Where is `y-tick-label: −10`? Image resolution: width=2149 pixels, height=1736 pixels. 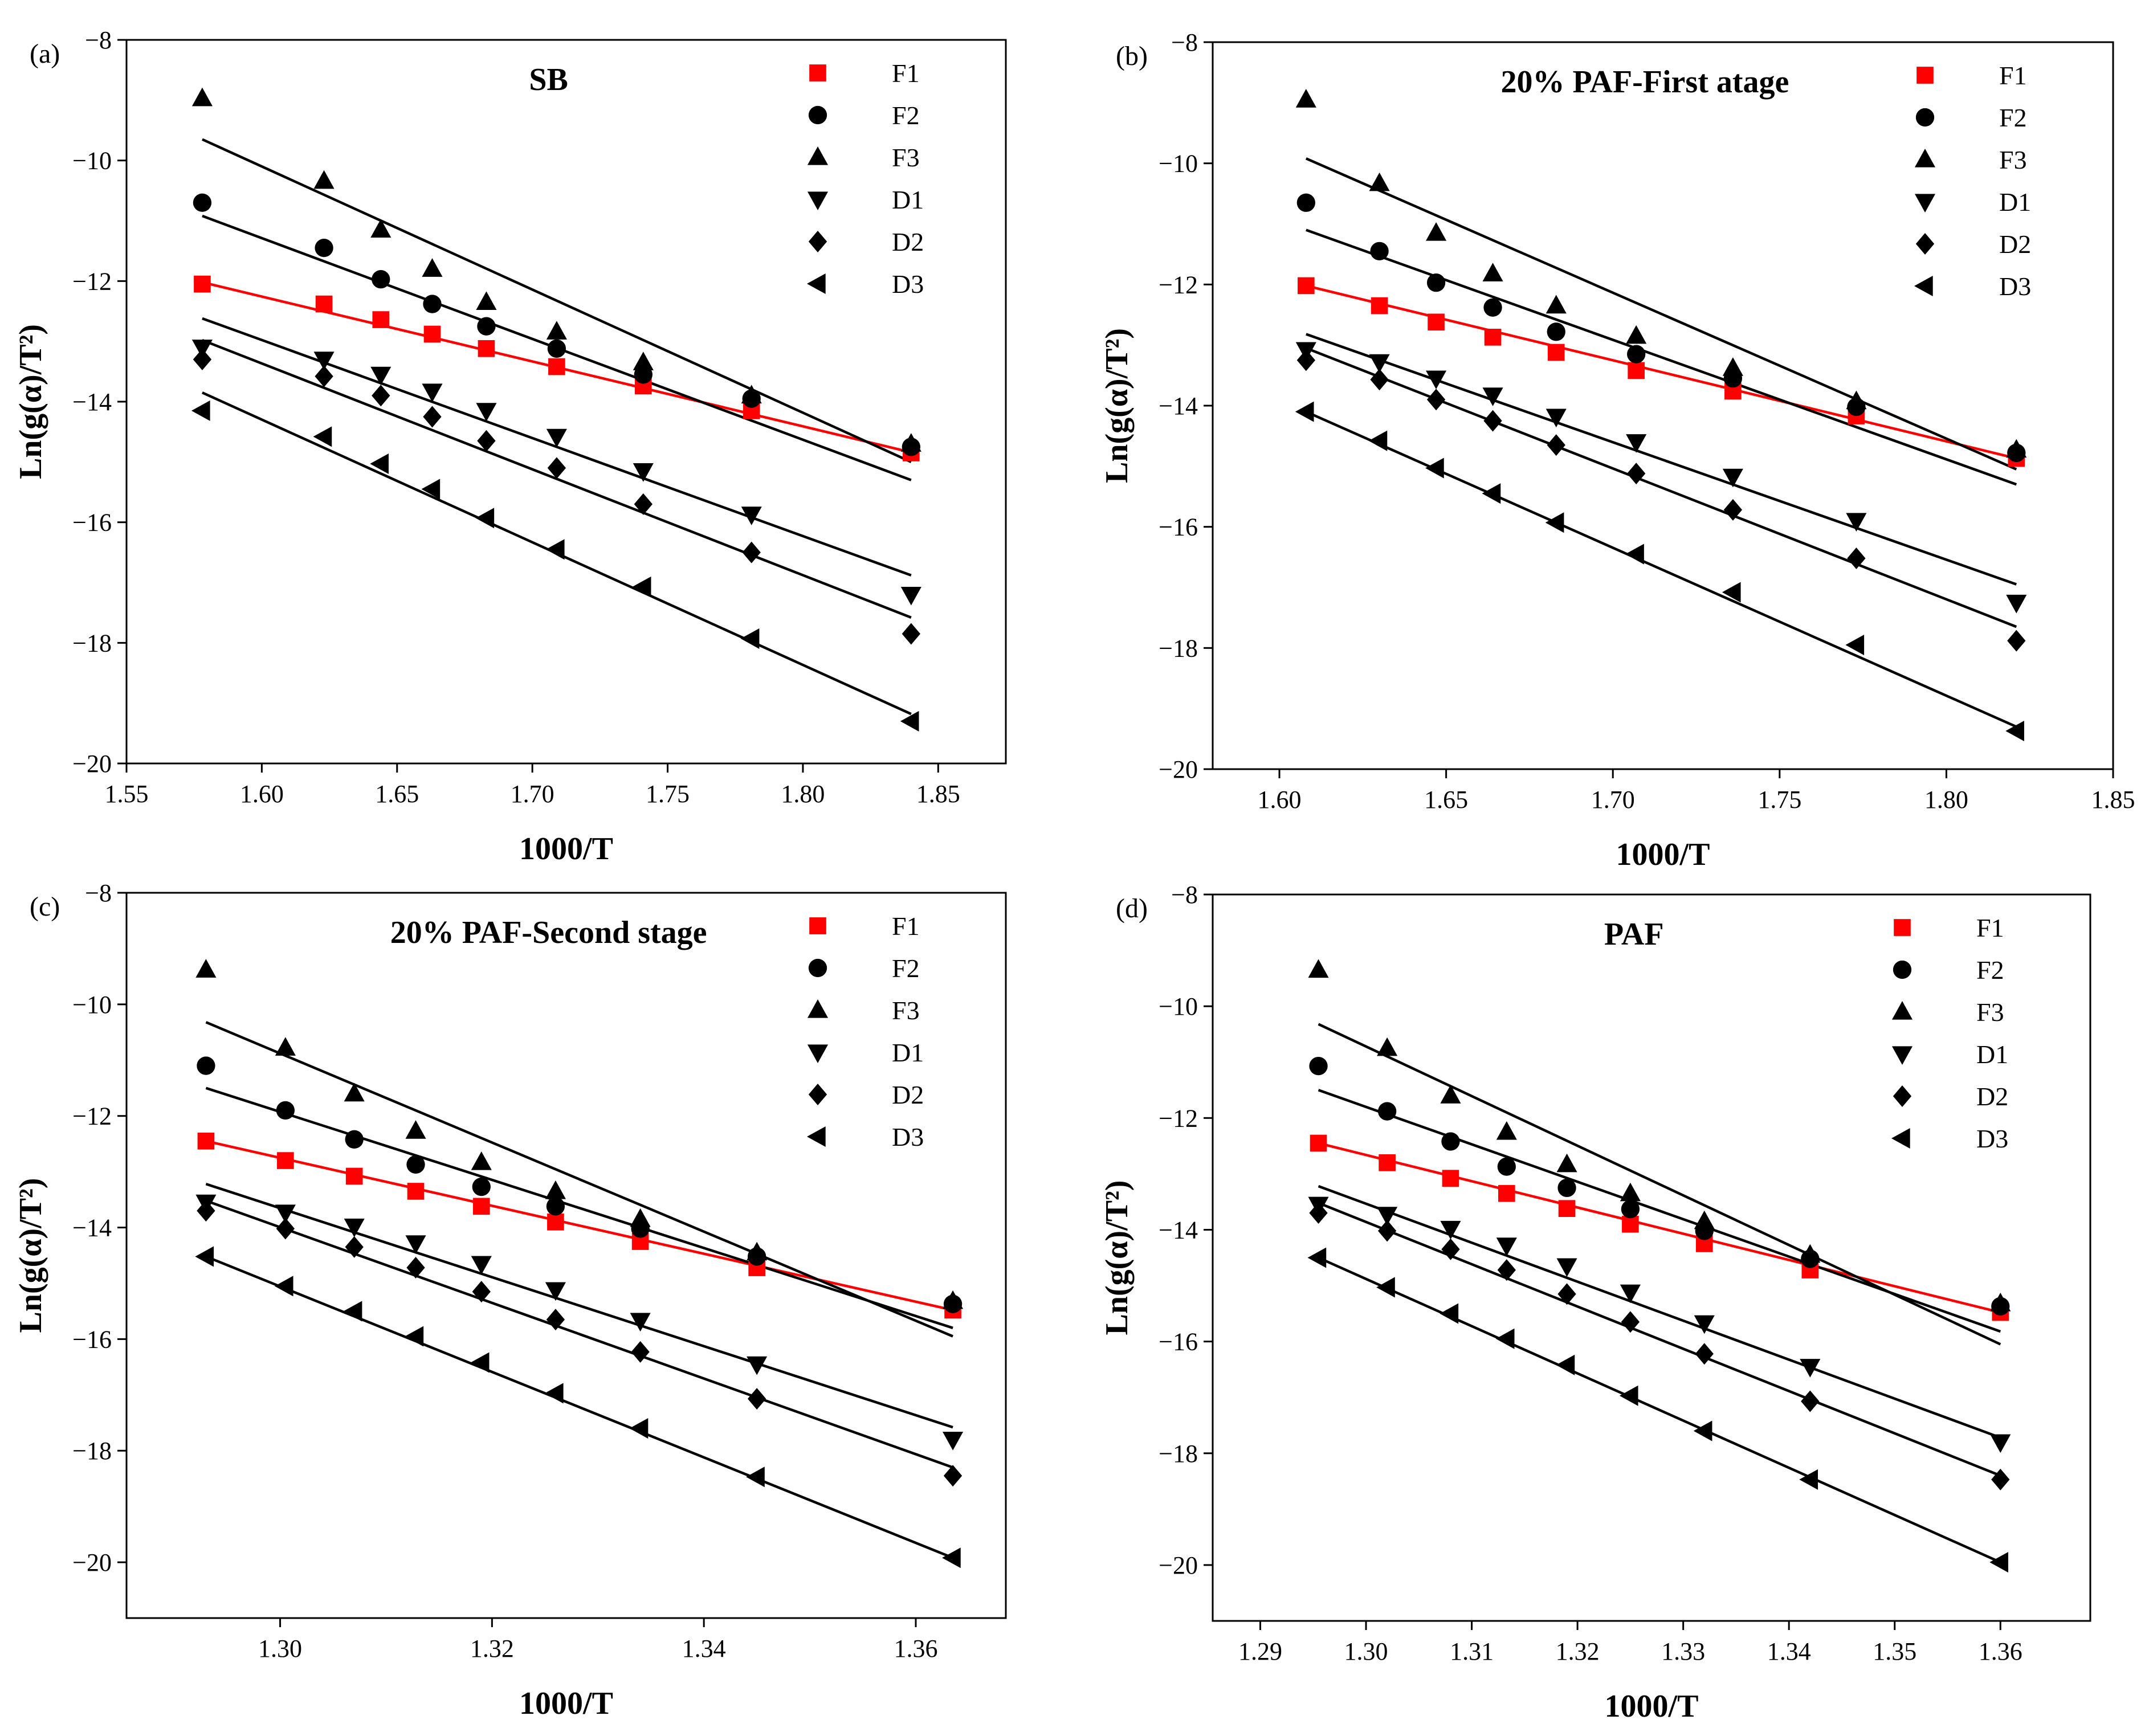
y-tick-label: −10 is located at coordinates (1178, 164).